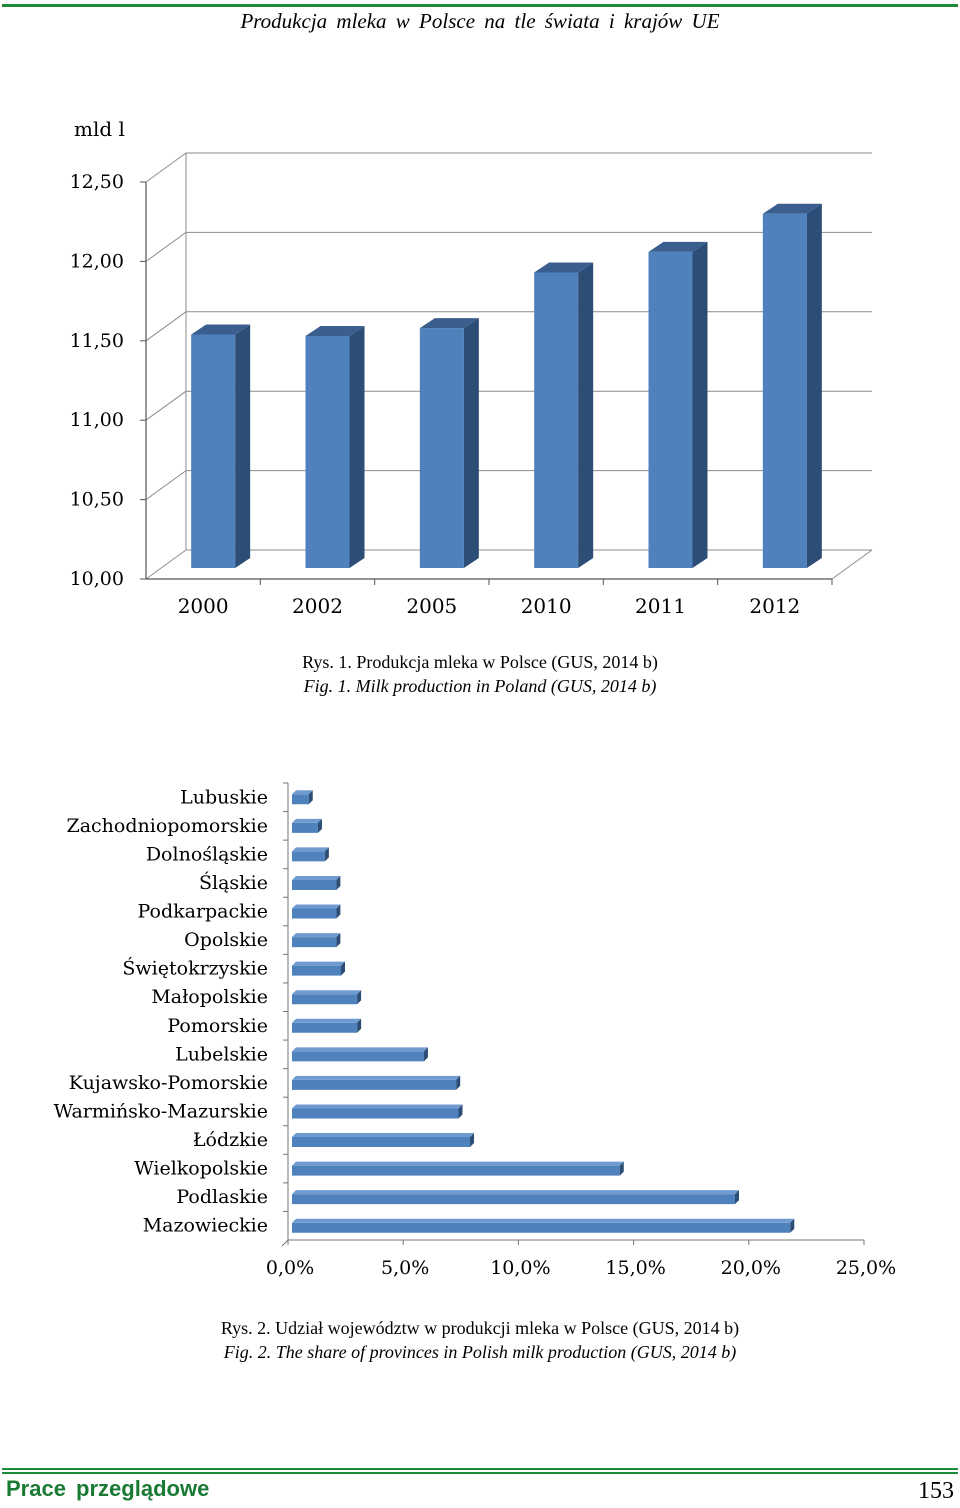 The width and height of the screenshot is (960, 1508). What do you see at coordinates (774, 606) in the screenshot?
I see `x-tick-label: 2012` at bounding box center [774, 606].